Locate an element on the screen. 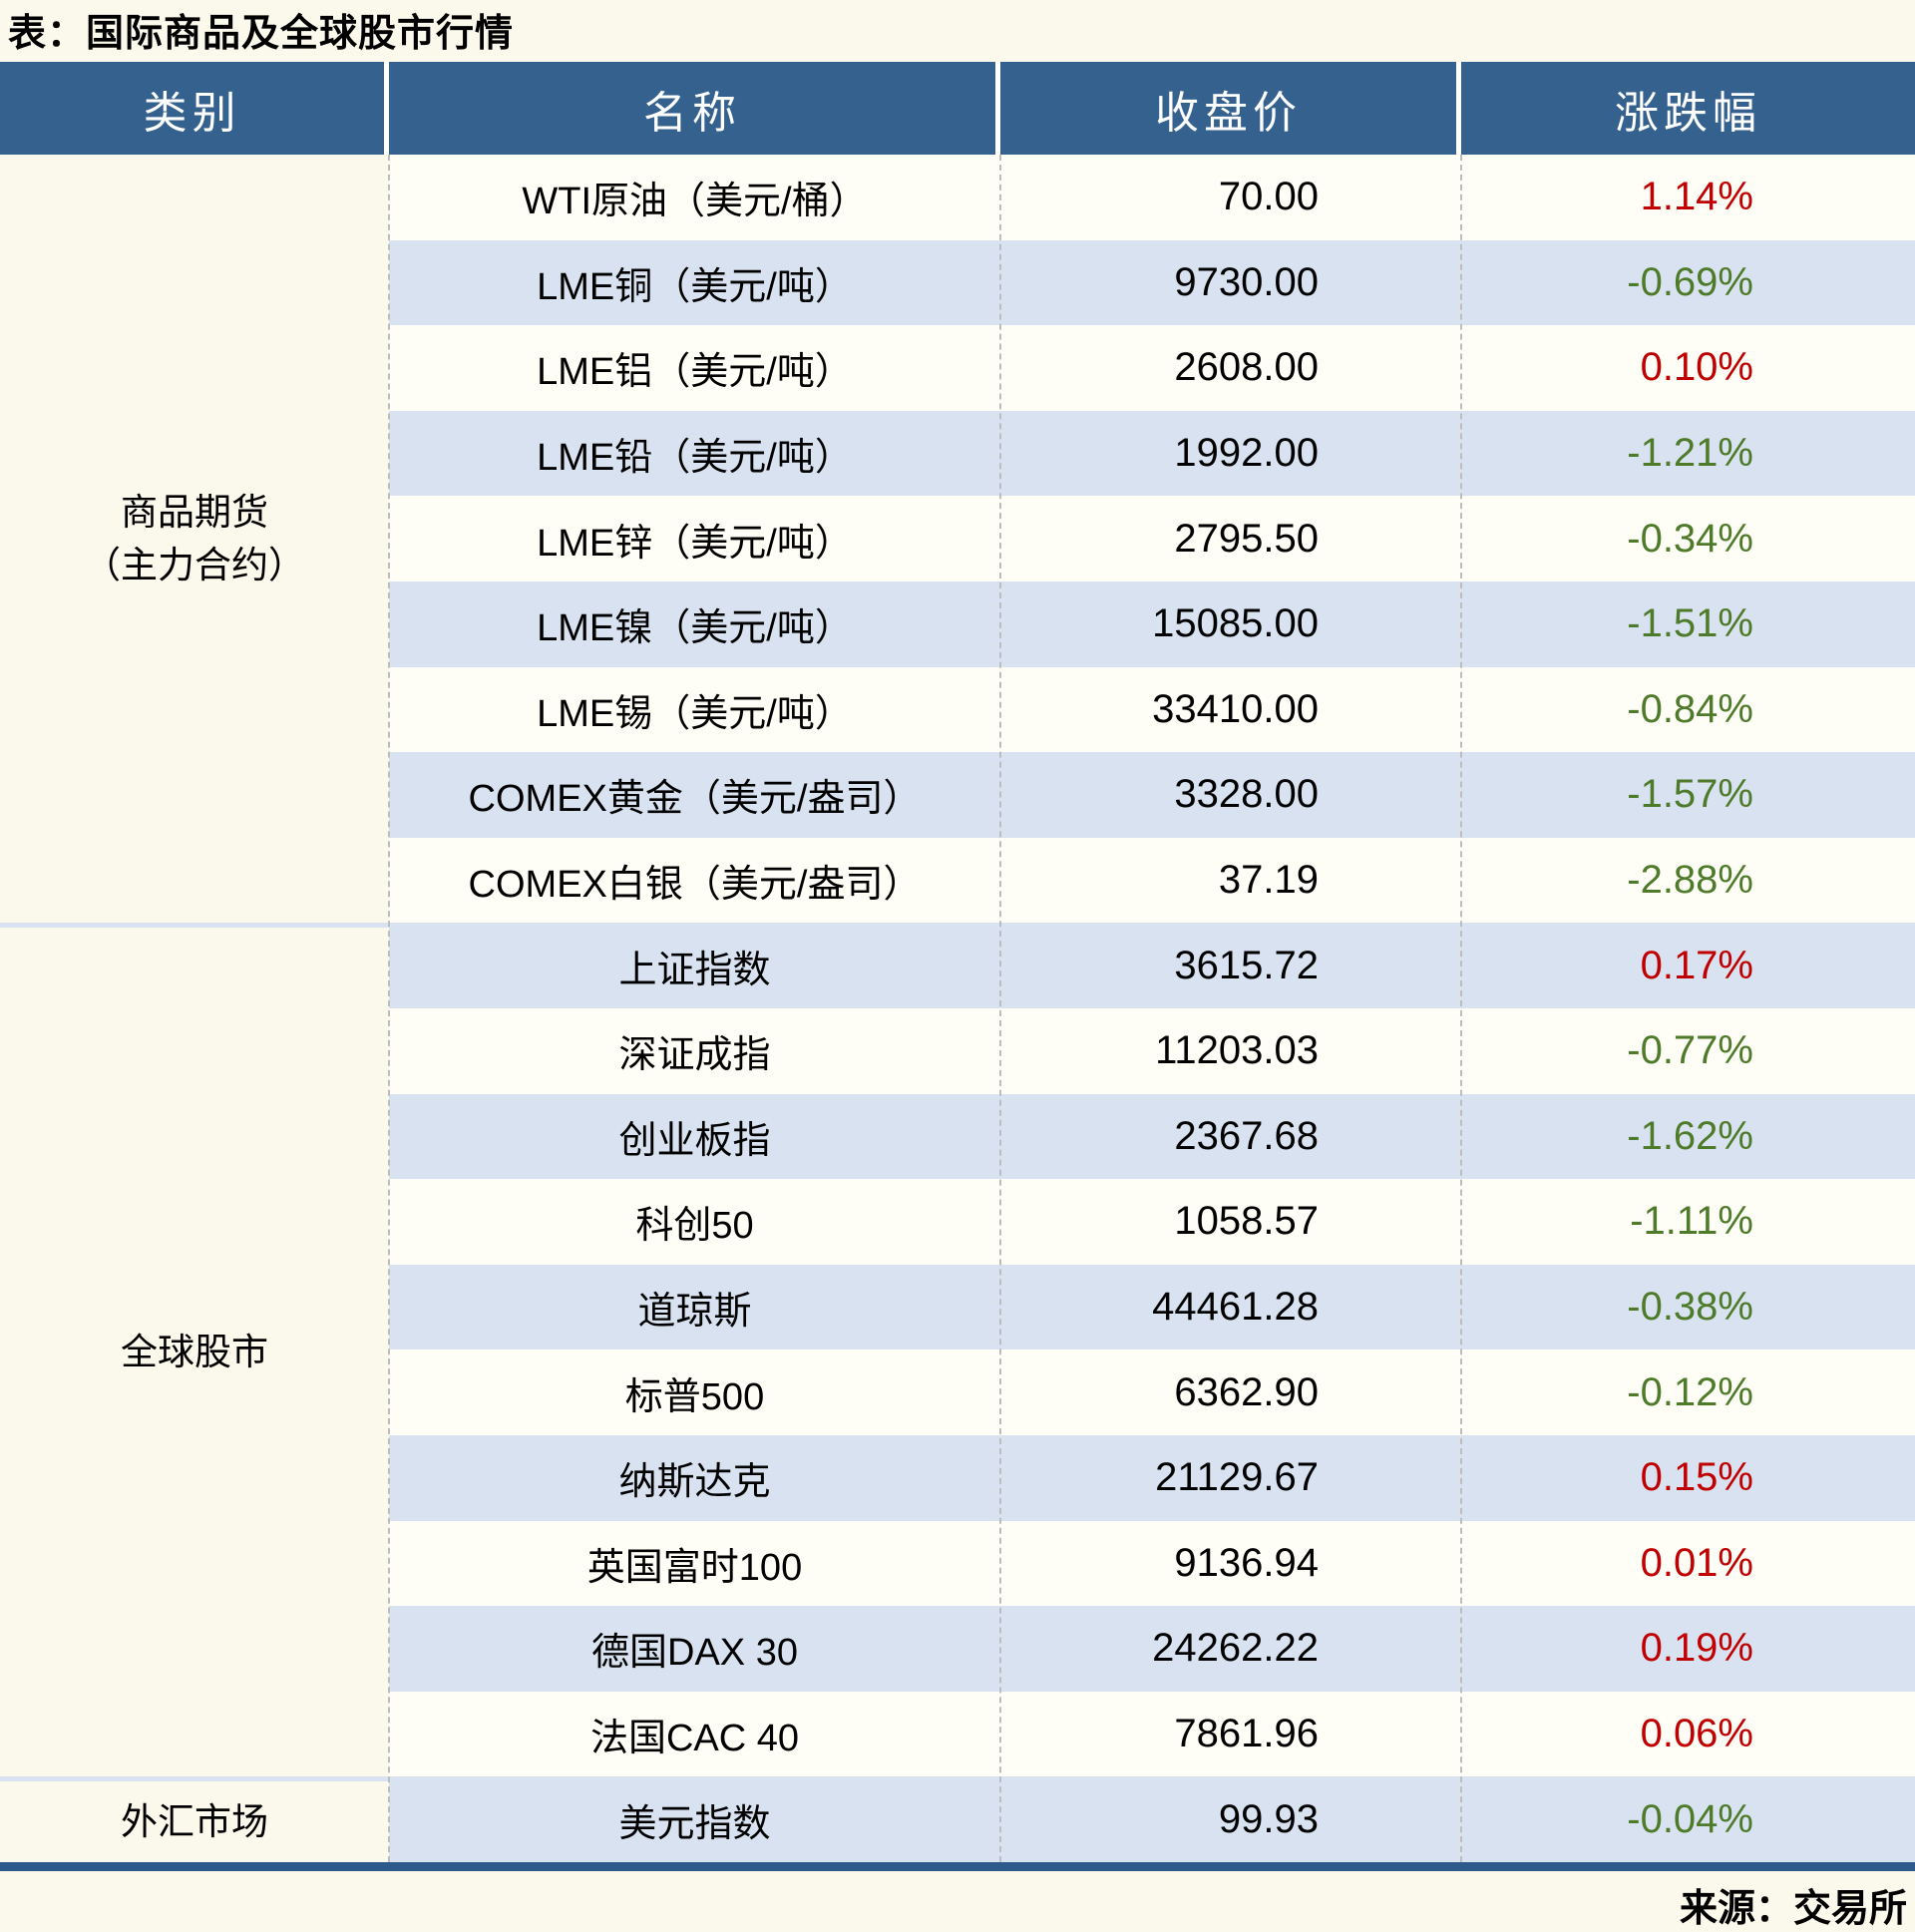 This screenshot has height=1932, width=1915. name-cell: 法国CAC 40 is located at coordinates (694, 1738).